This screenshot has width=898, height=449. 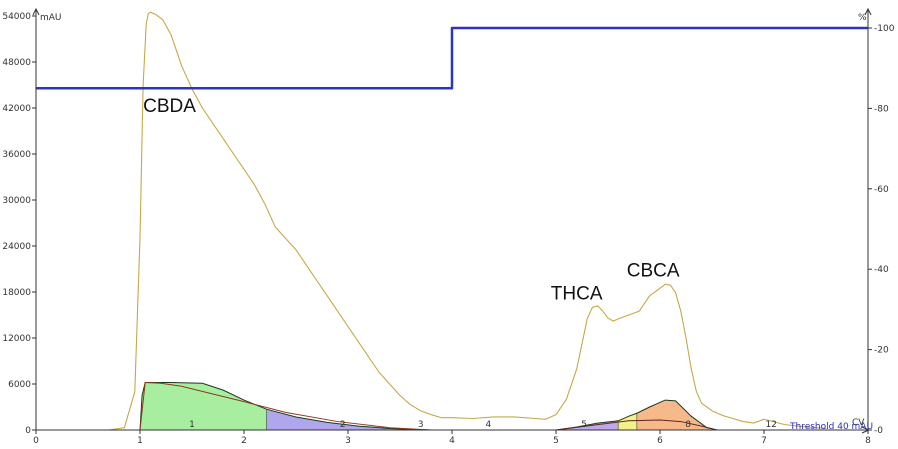 What do you see at coordinates (881, 270) in the screenshot?
I see `right-tick-label: -40` at bounding box center [881, 270].